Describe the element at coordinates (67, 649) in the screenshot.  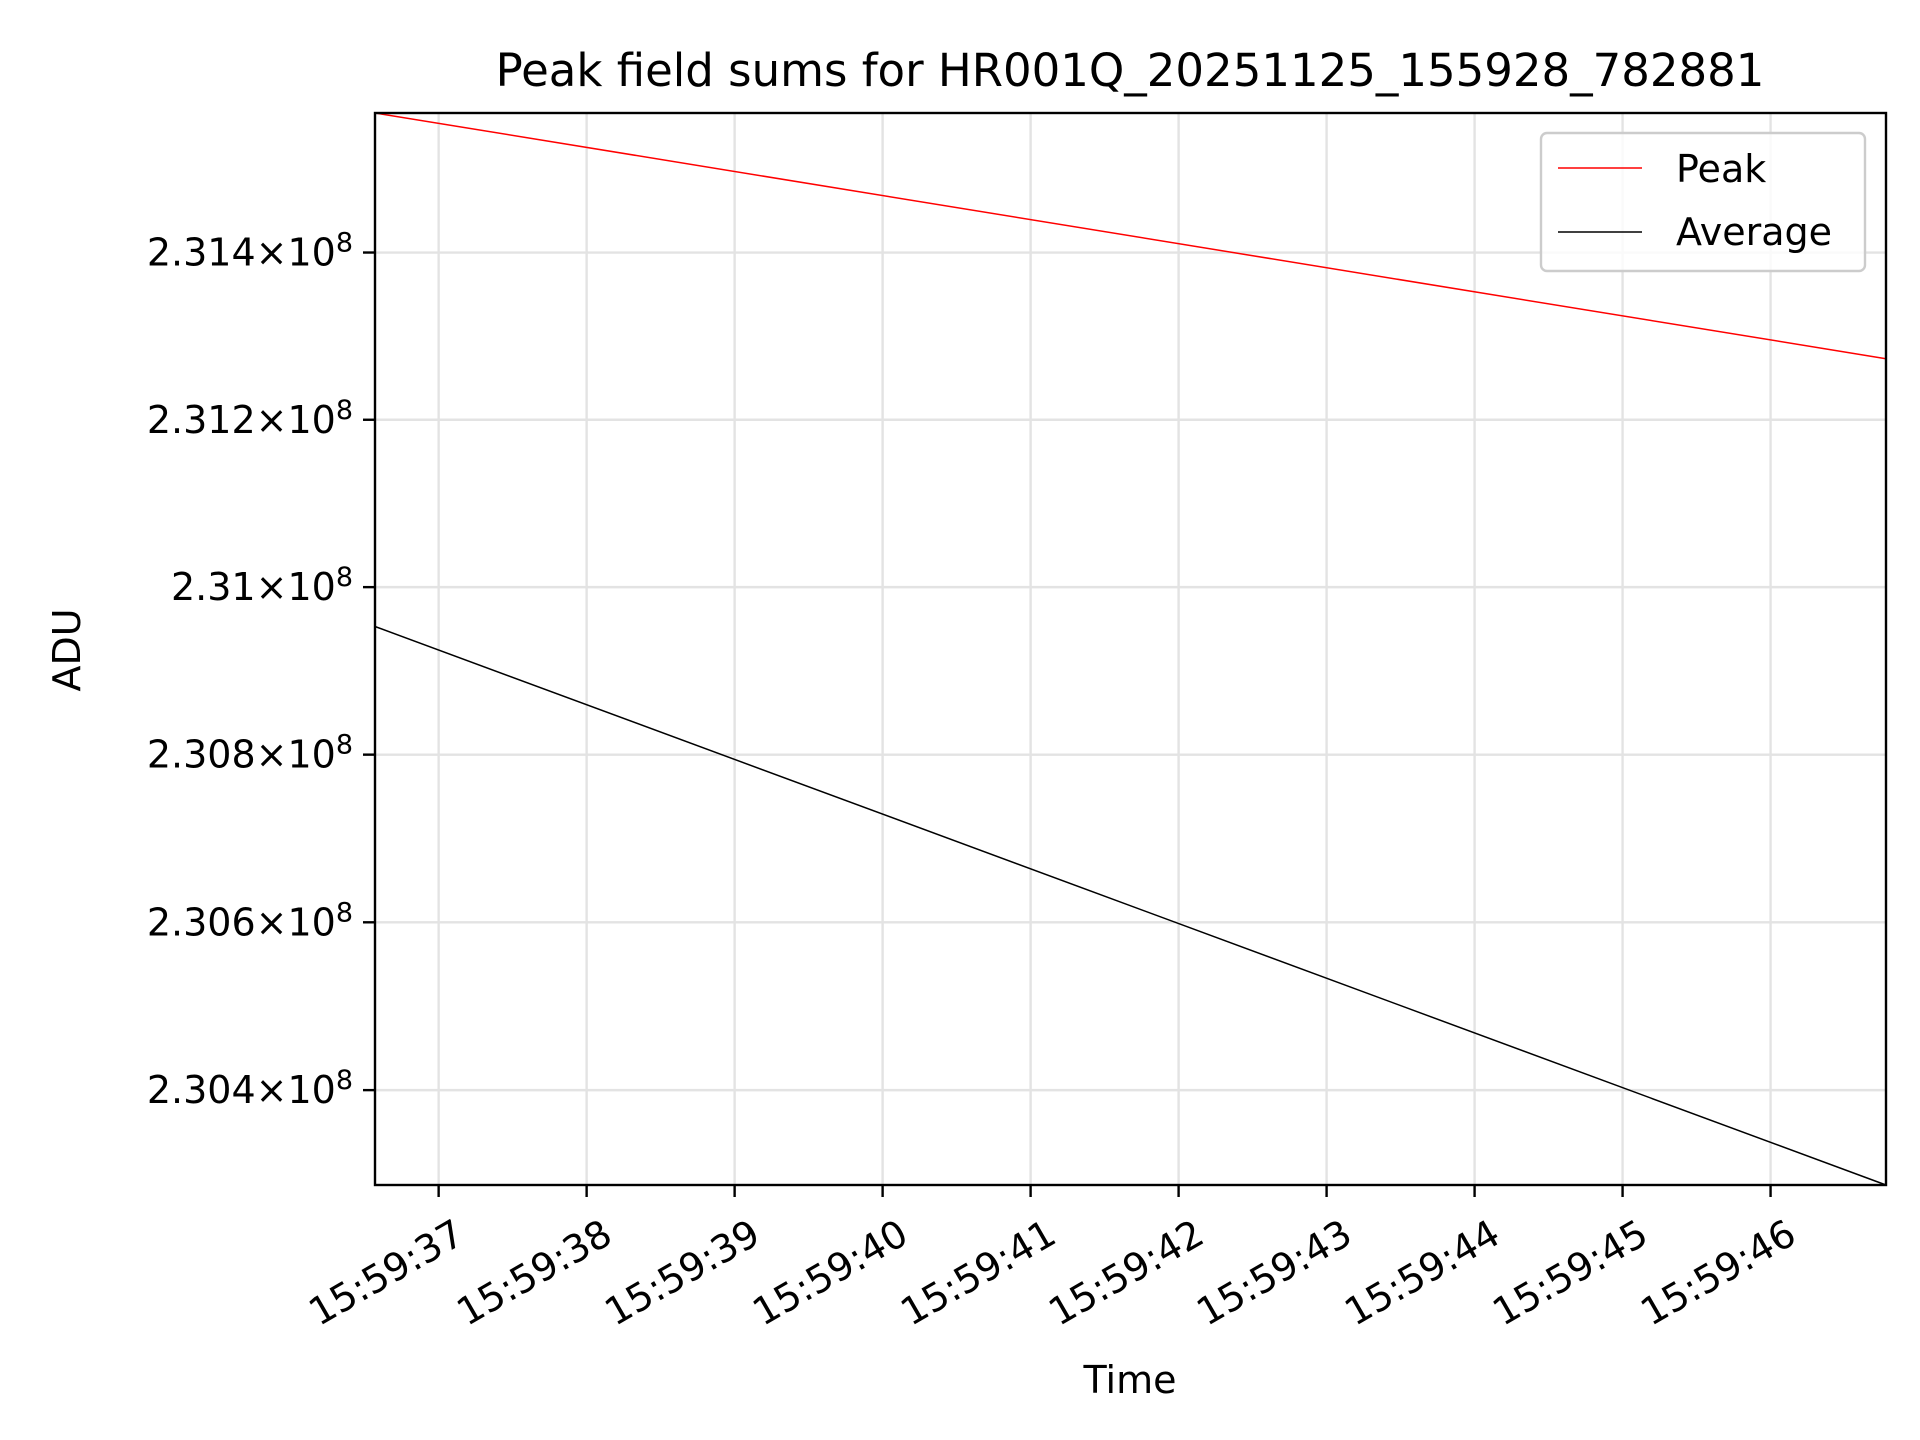
I see `y-axis-label: ADU` at that location.